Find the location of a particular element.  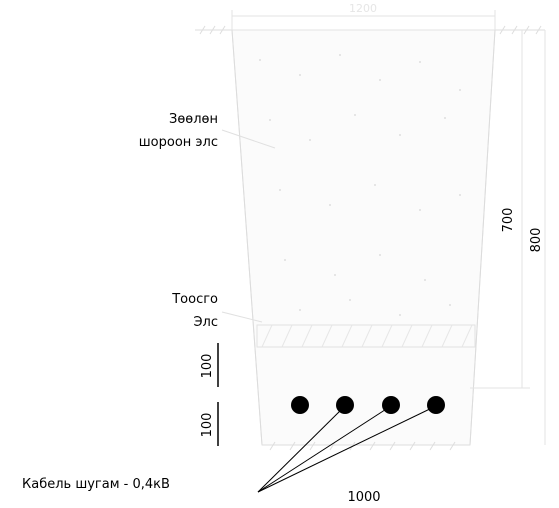

brick-layer is located at coordinates (366, 336).